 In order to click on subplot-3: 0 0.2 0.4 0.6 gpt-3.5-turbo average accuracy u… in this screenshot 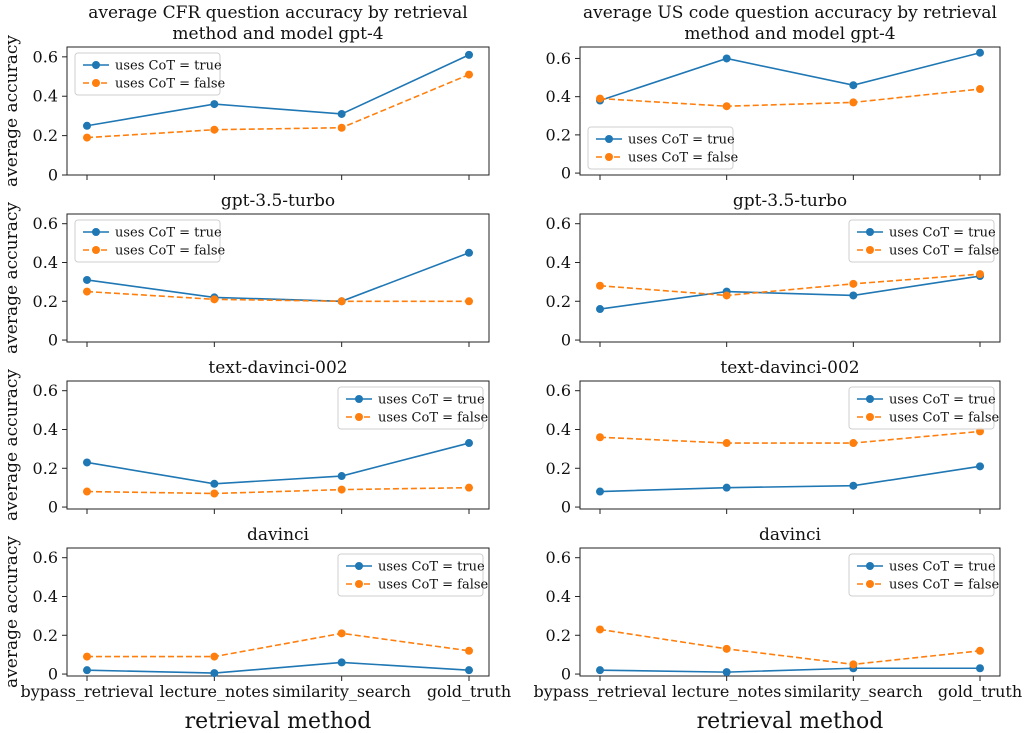, I will do `click(246, 272)`.